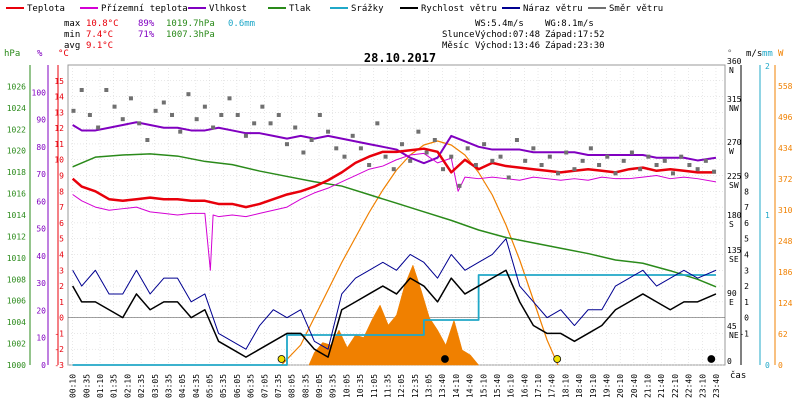  Describe the element at coordinates (16, 344) in the screenshot. I see `tick-label-pressure: 1002` at that location.